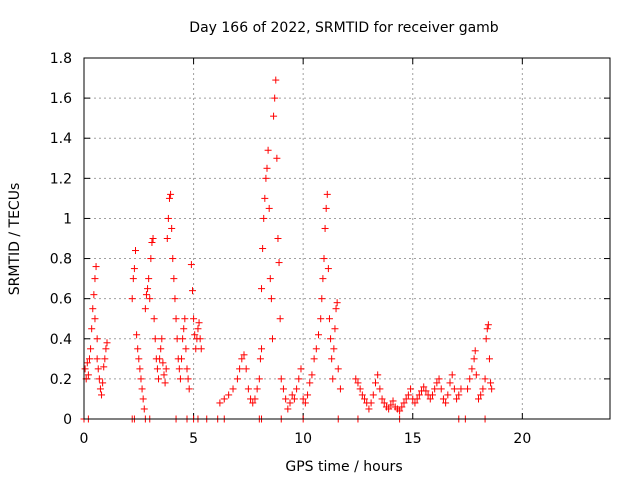  Describe the element at coordinates (61, 99) in the screenshot. I see `y-tick-label: 1.6` at that location.